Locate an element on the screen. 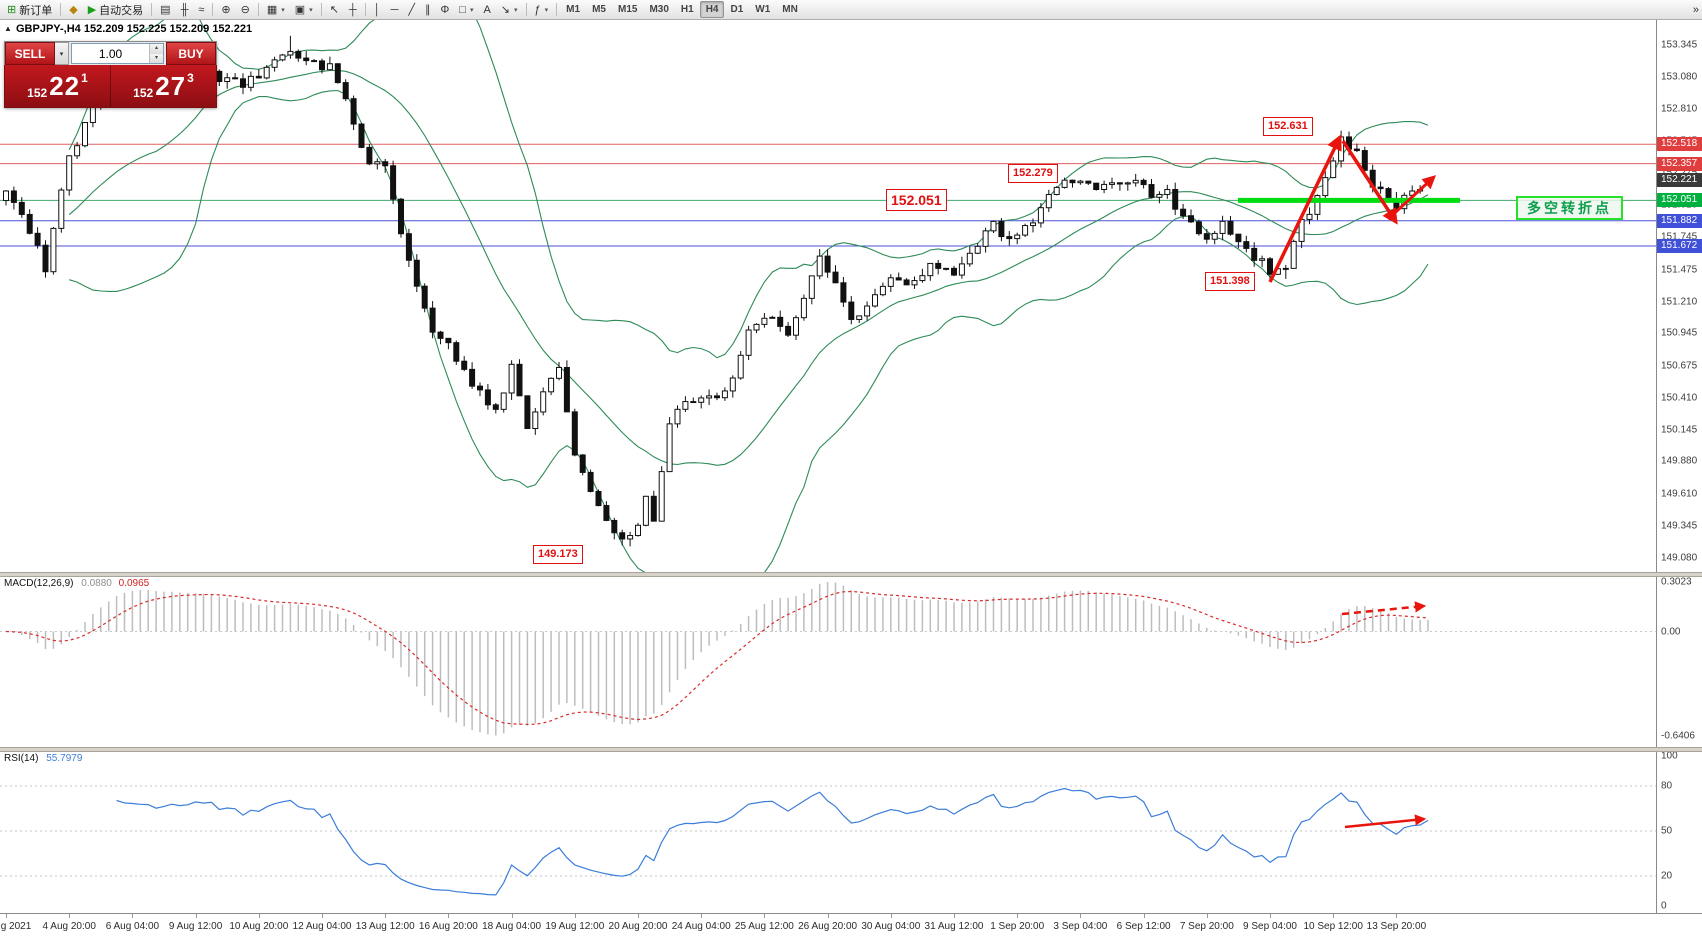 The image size is (1702, 937). turning-point-note: 多空转折点 is located at coordinates (1569, 208).